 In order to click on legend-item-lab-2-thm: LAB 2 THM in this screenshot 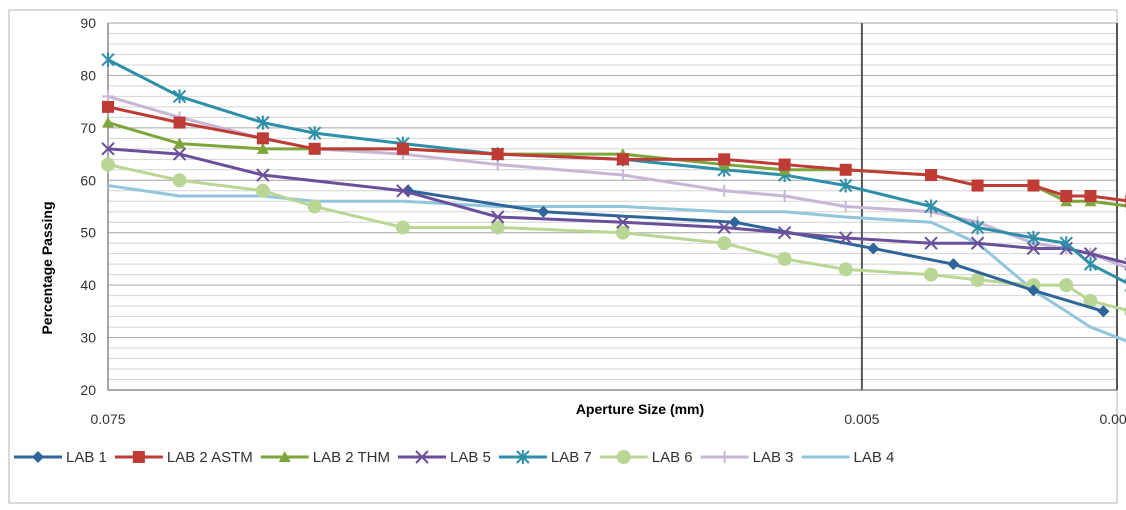, I will do `click(325, 457)`.